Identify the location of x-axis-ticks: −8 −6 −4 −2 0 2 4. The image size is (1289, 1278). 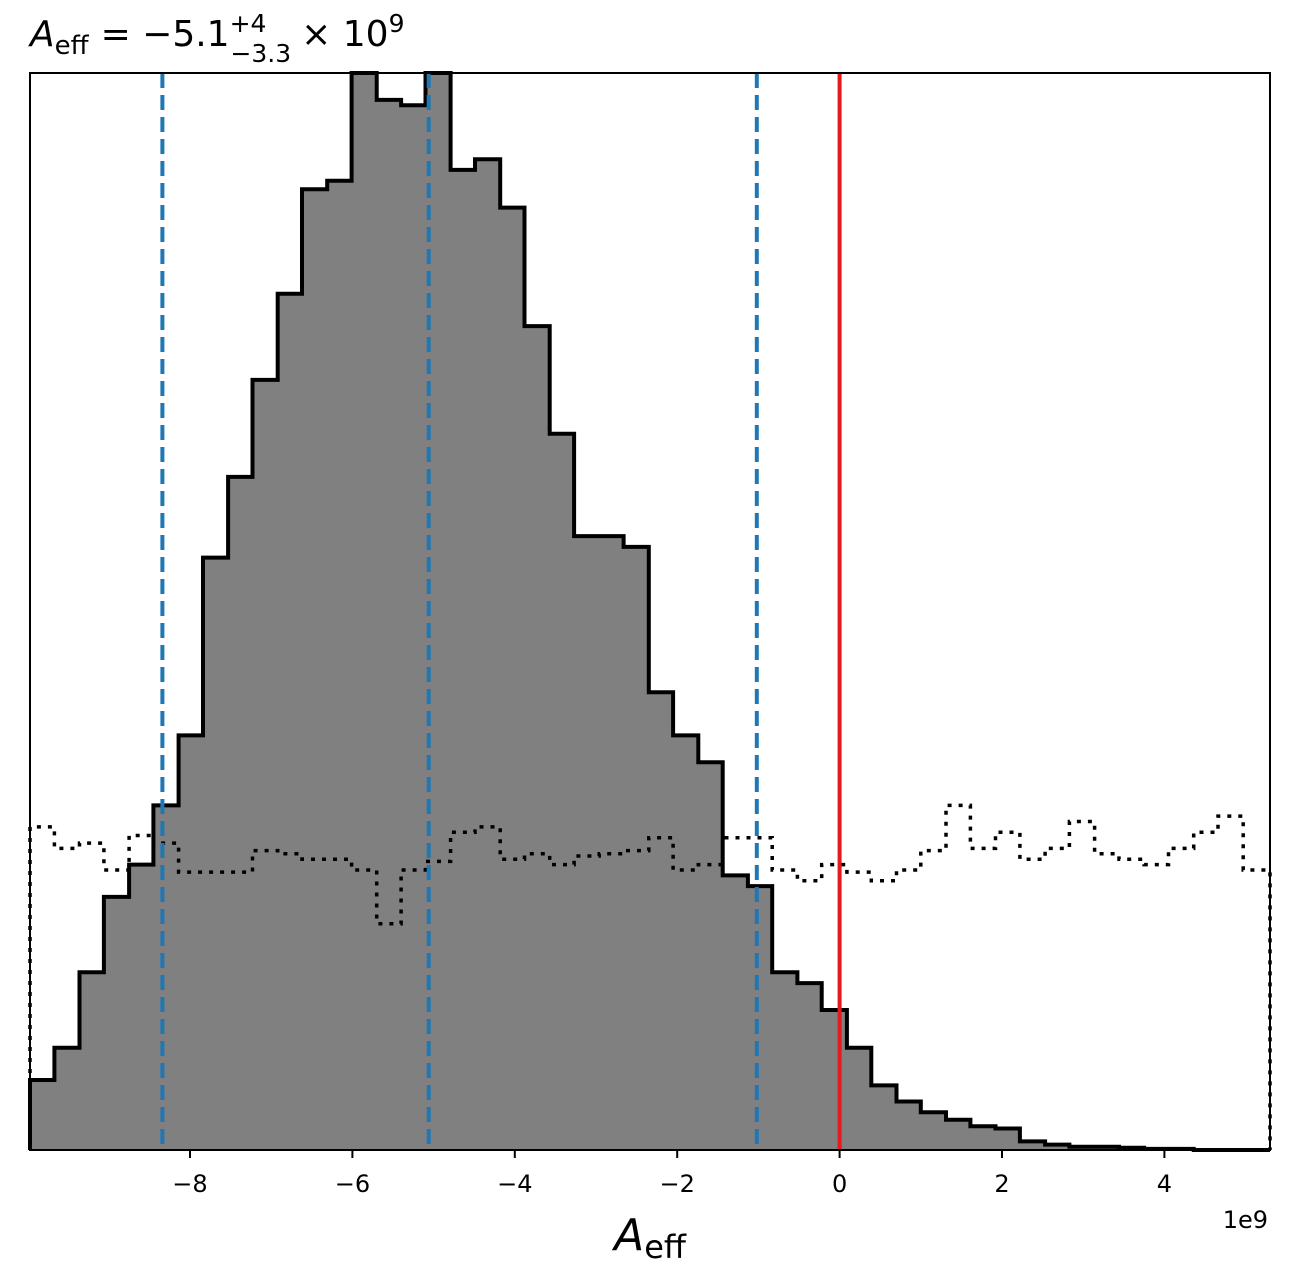
(672, 1174).